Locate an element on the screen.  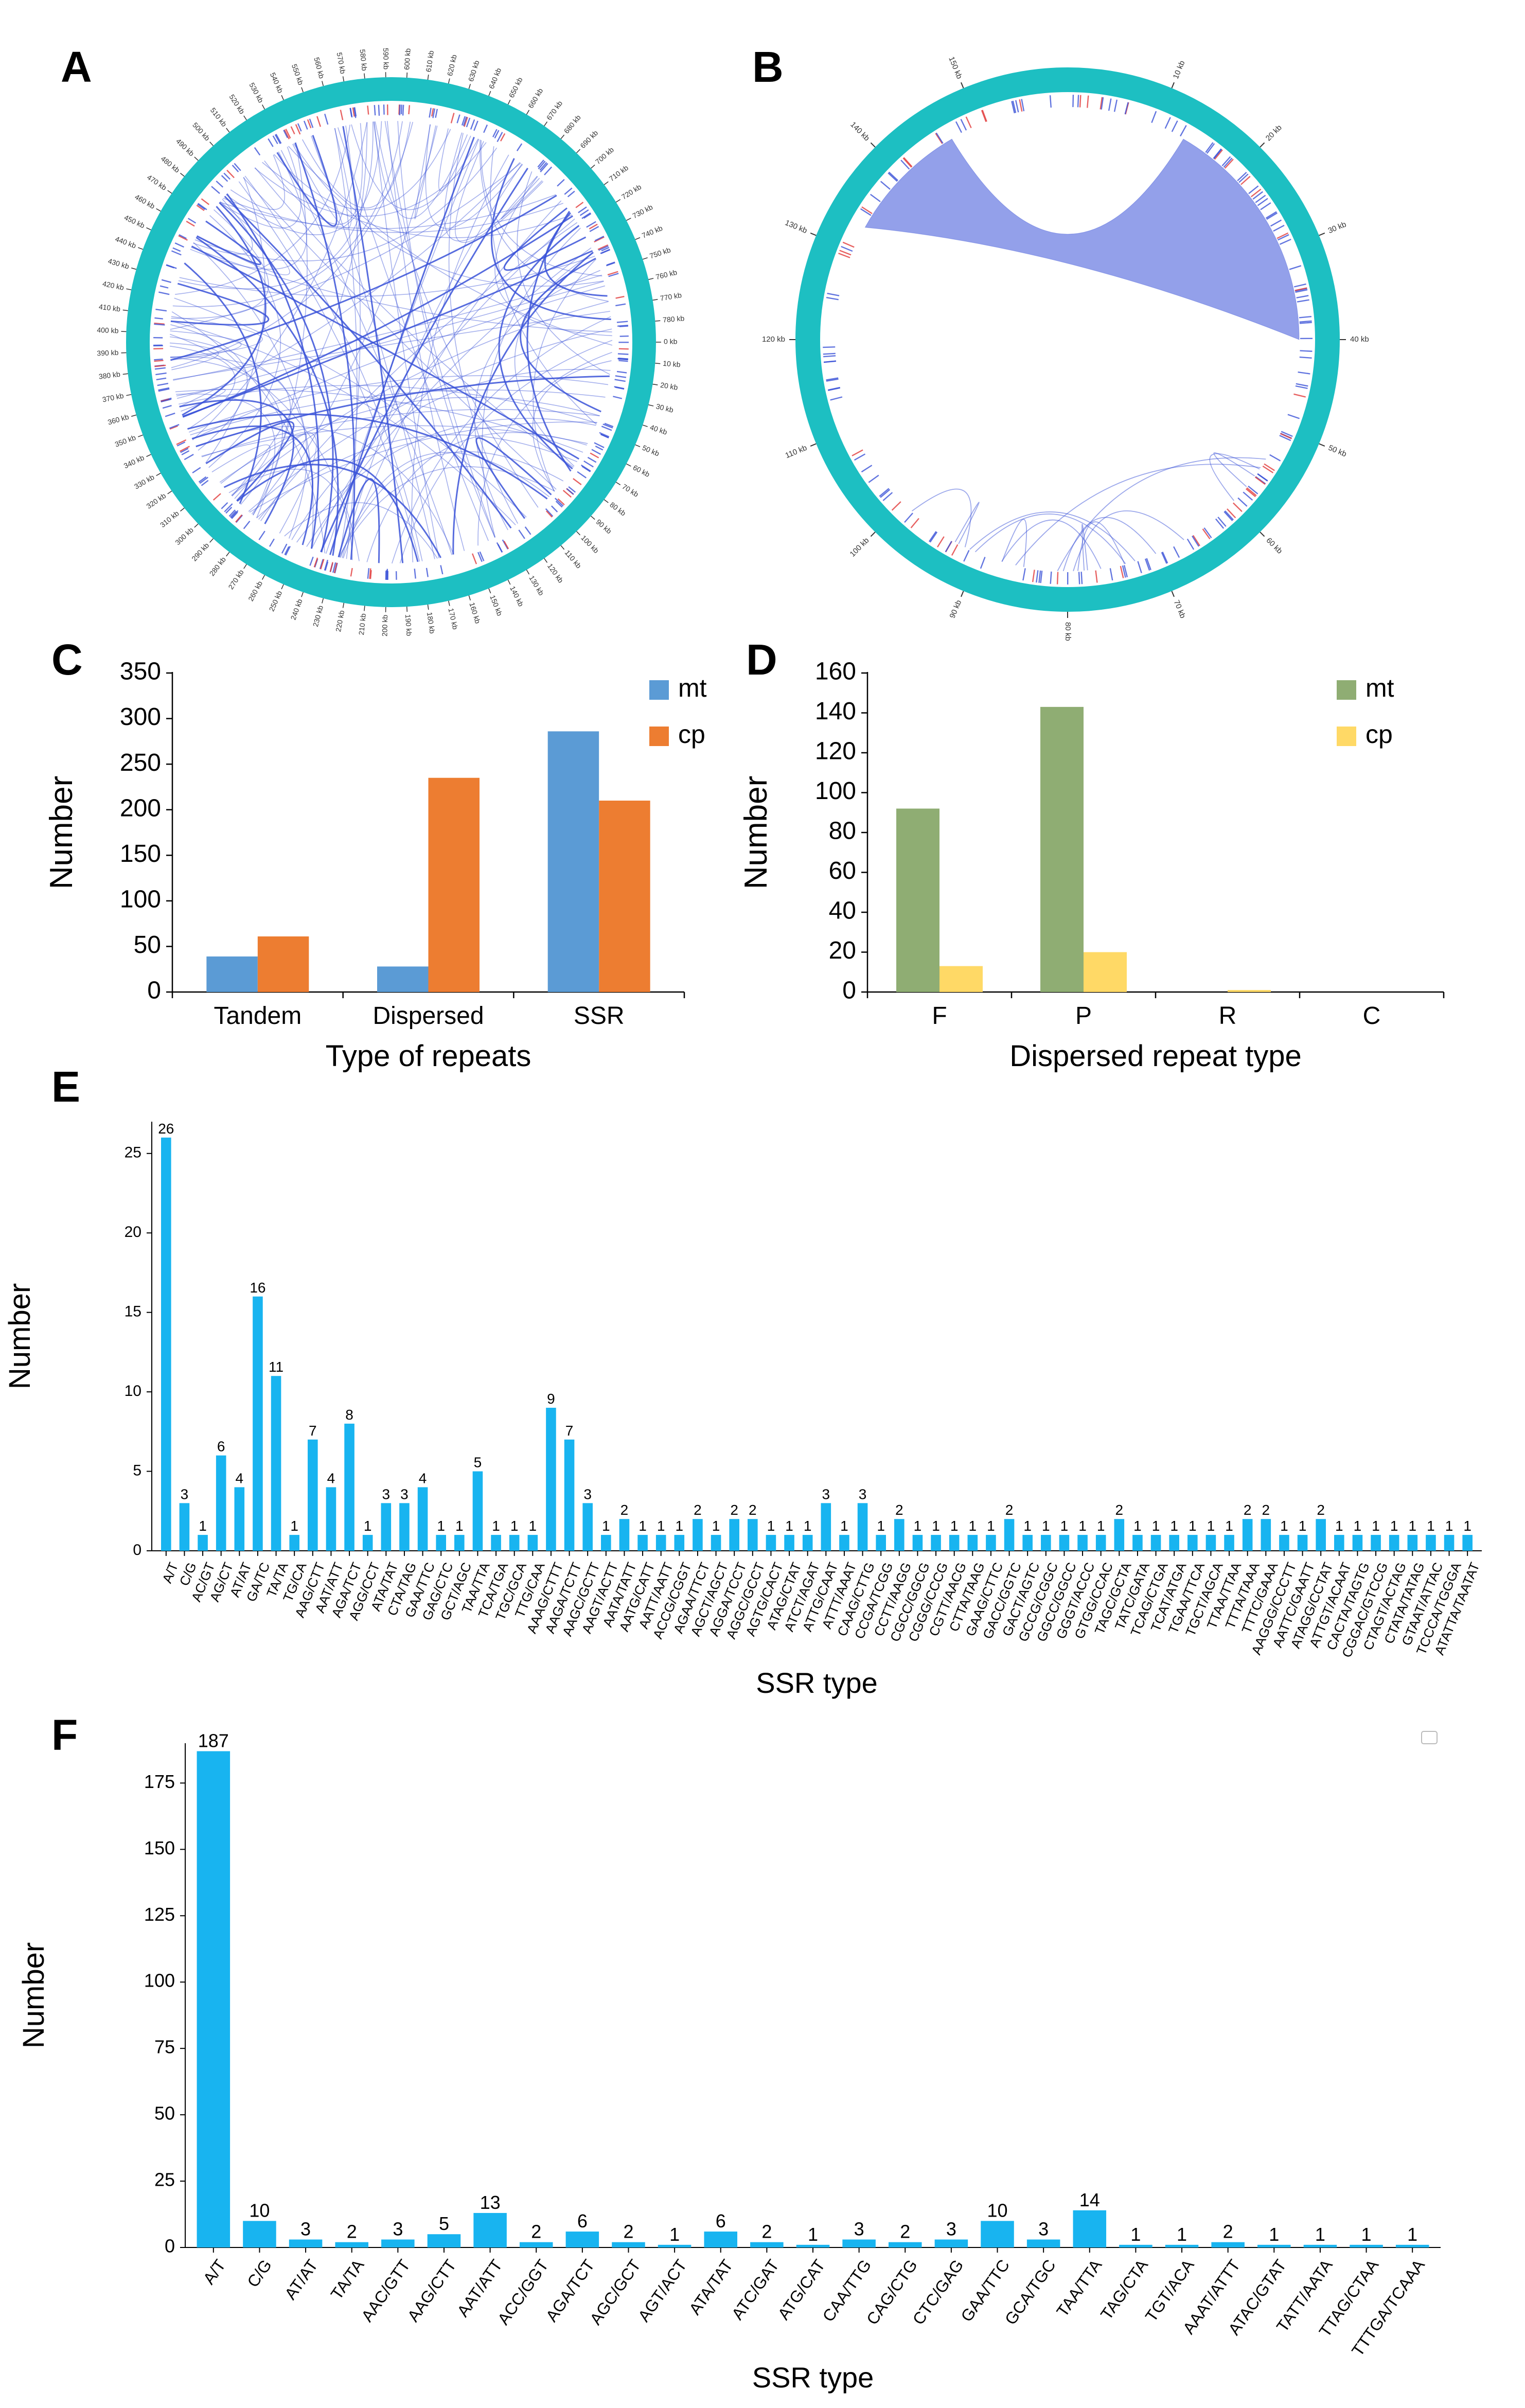
scale-label: 330 kb is located at coordinates (145, 482).